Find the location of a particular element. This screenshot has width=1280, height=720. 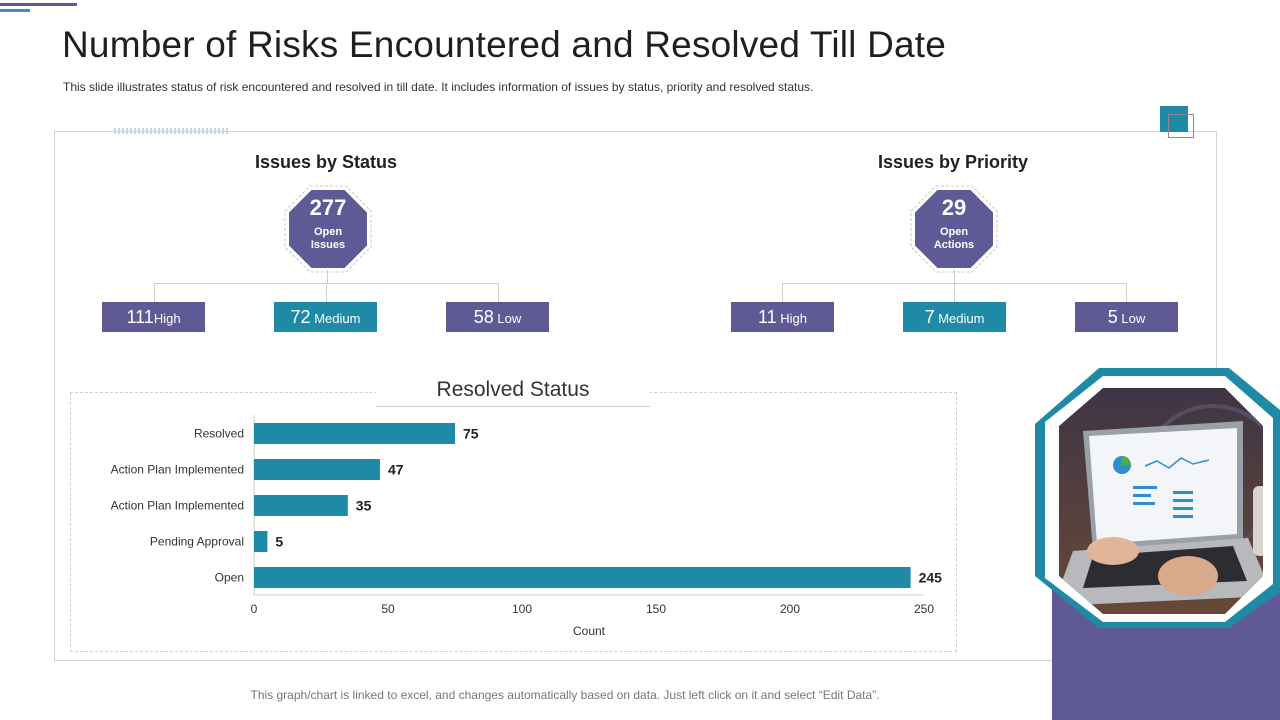

status-low-label: Low is located at coordinates (507, 318).